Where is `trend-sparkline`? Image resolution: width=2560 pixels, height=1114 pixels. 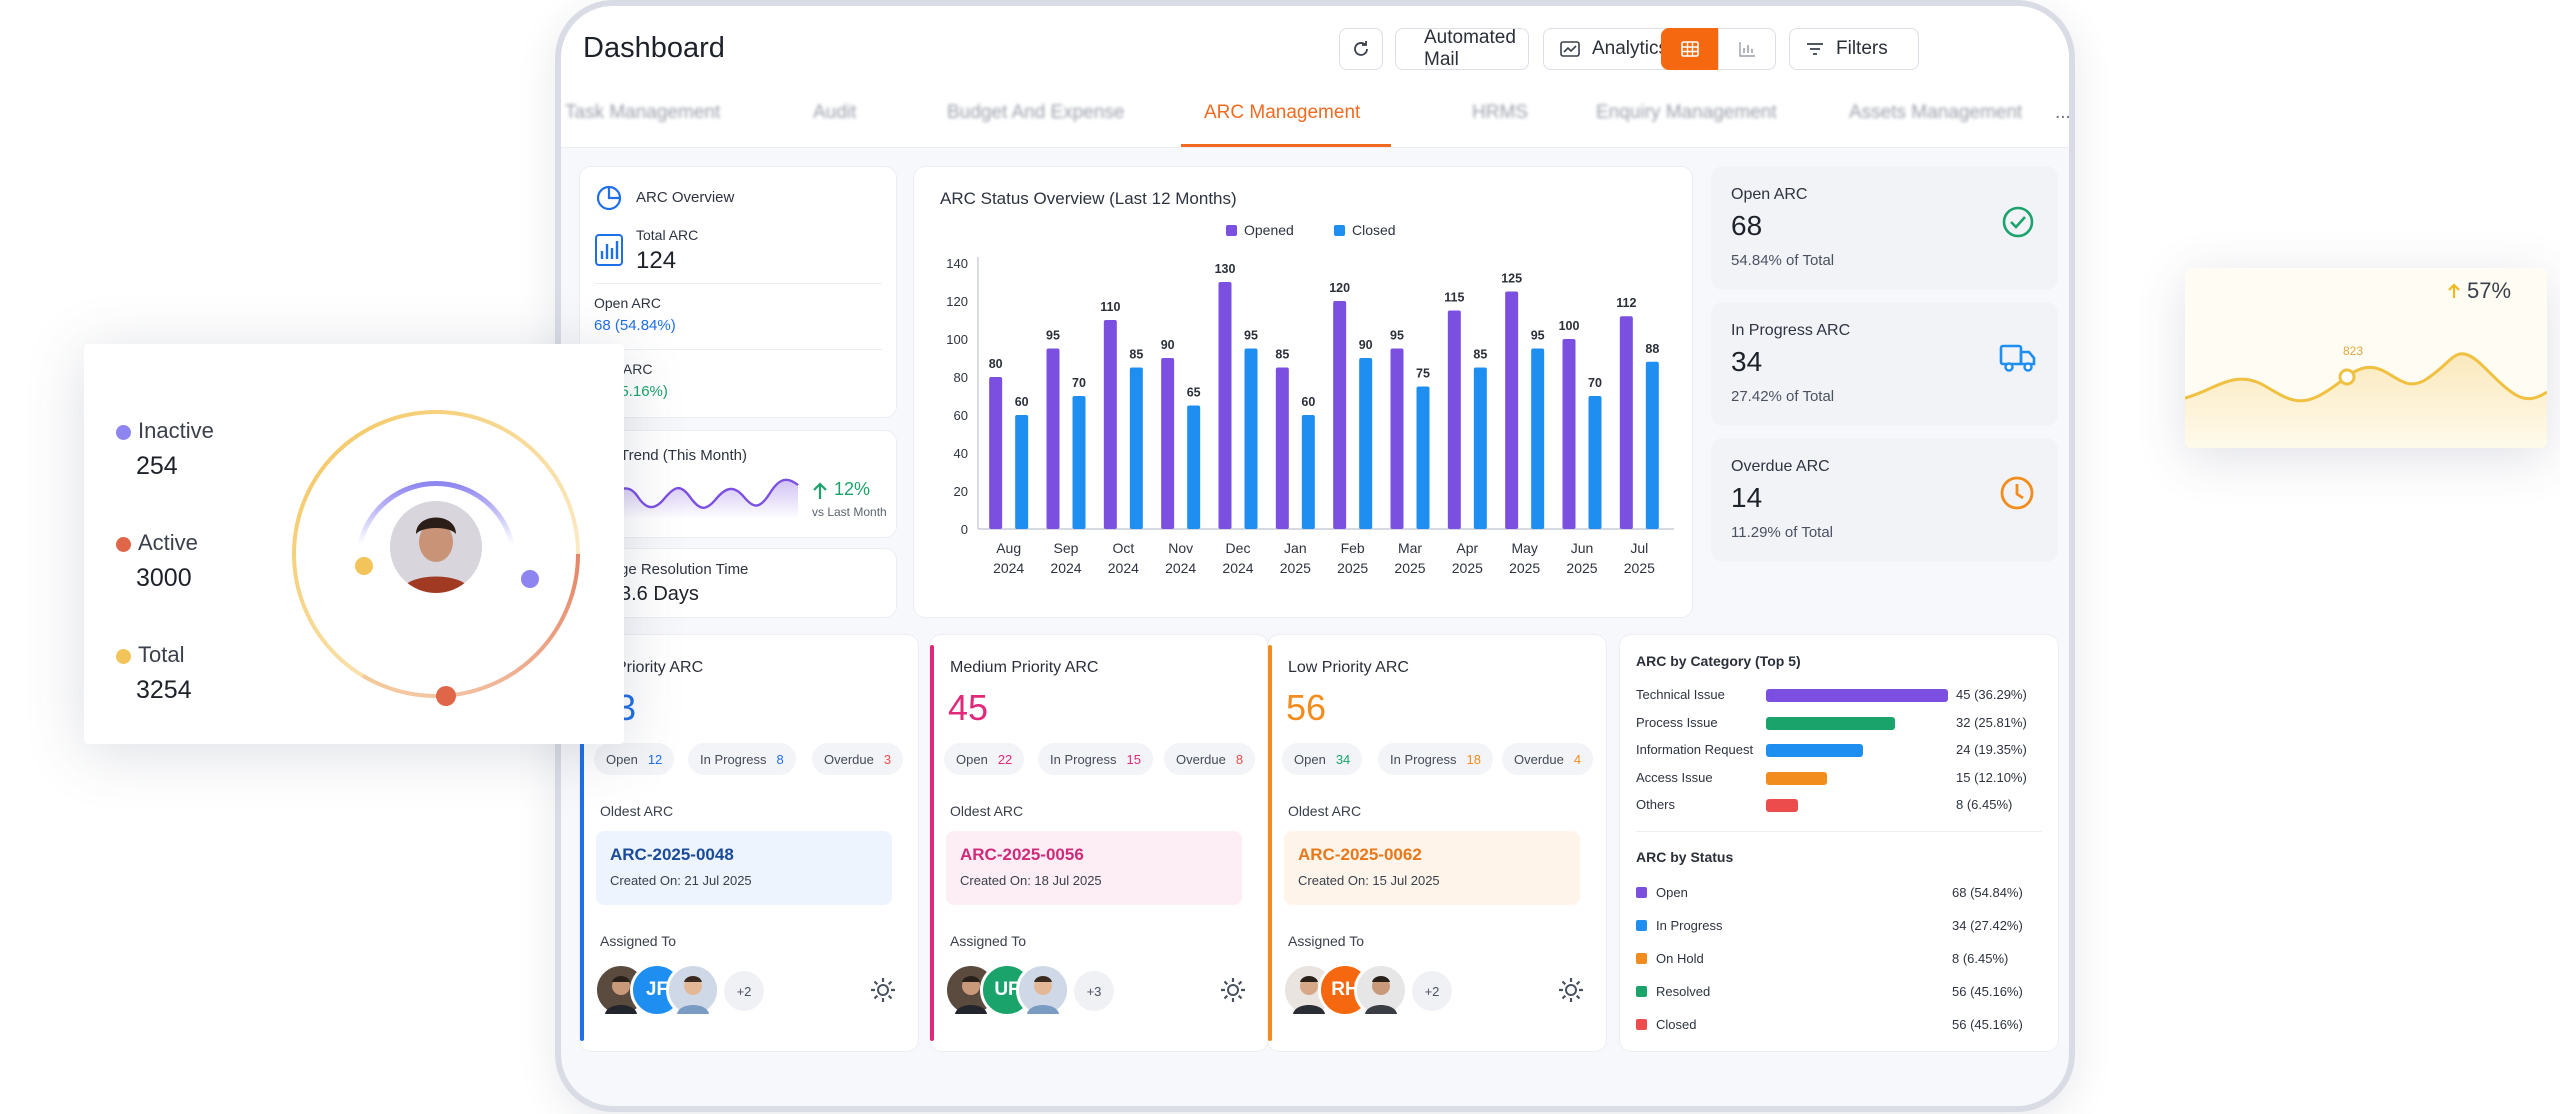
trend-sparkline is located at coordinates (704, 498).